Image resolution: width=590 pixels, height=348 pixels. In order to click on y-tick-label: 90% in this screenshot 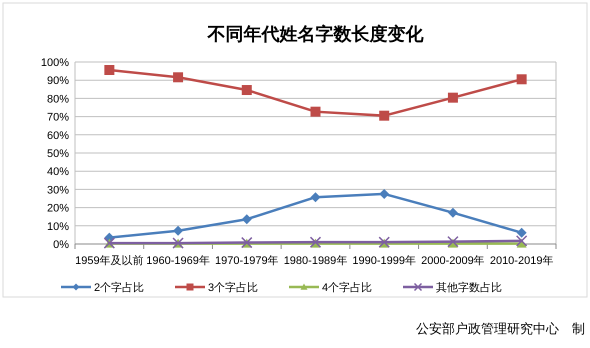, I will do `click(58, 81)`.